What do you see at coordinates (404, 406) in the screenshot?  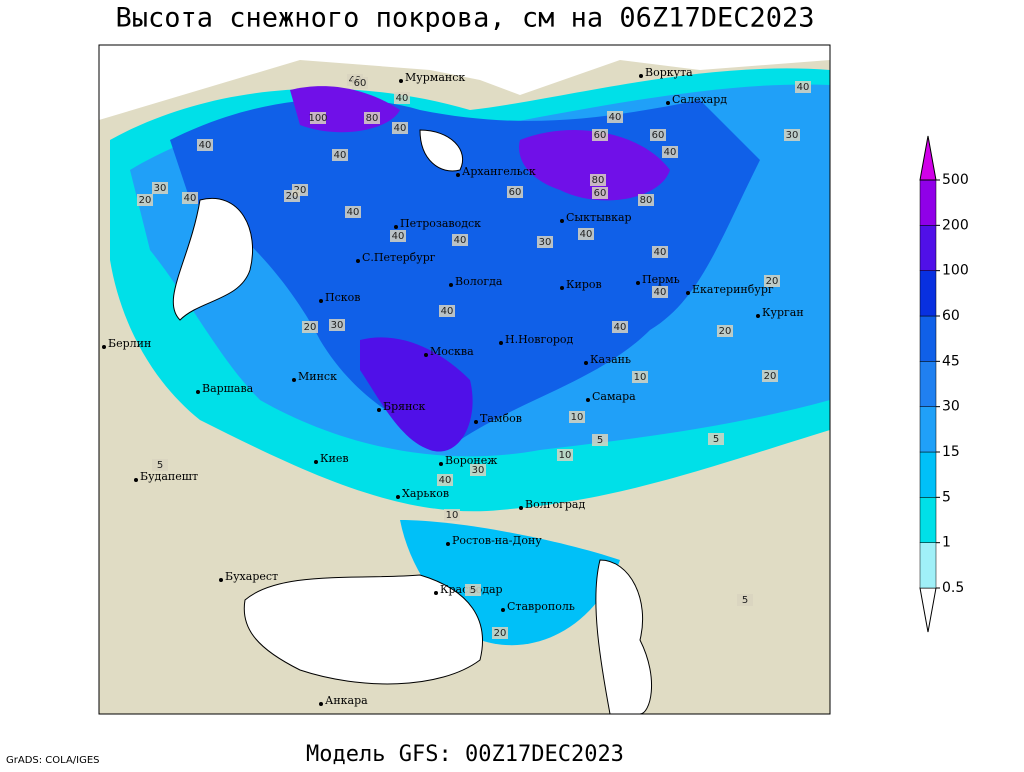 I see `city-label: Брянск` at bounding box center [404, 406].